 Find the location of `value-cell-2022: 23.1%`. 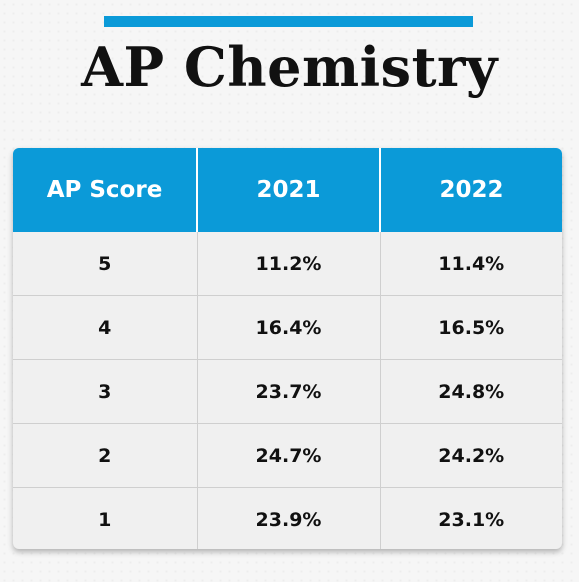

value-cell-2022: 23.1% is located at coordinates (470, 518).